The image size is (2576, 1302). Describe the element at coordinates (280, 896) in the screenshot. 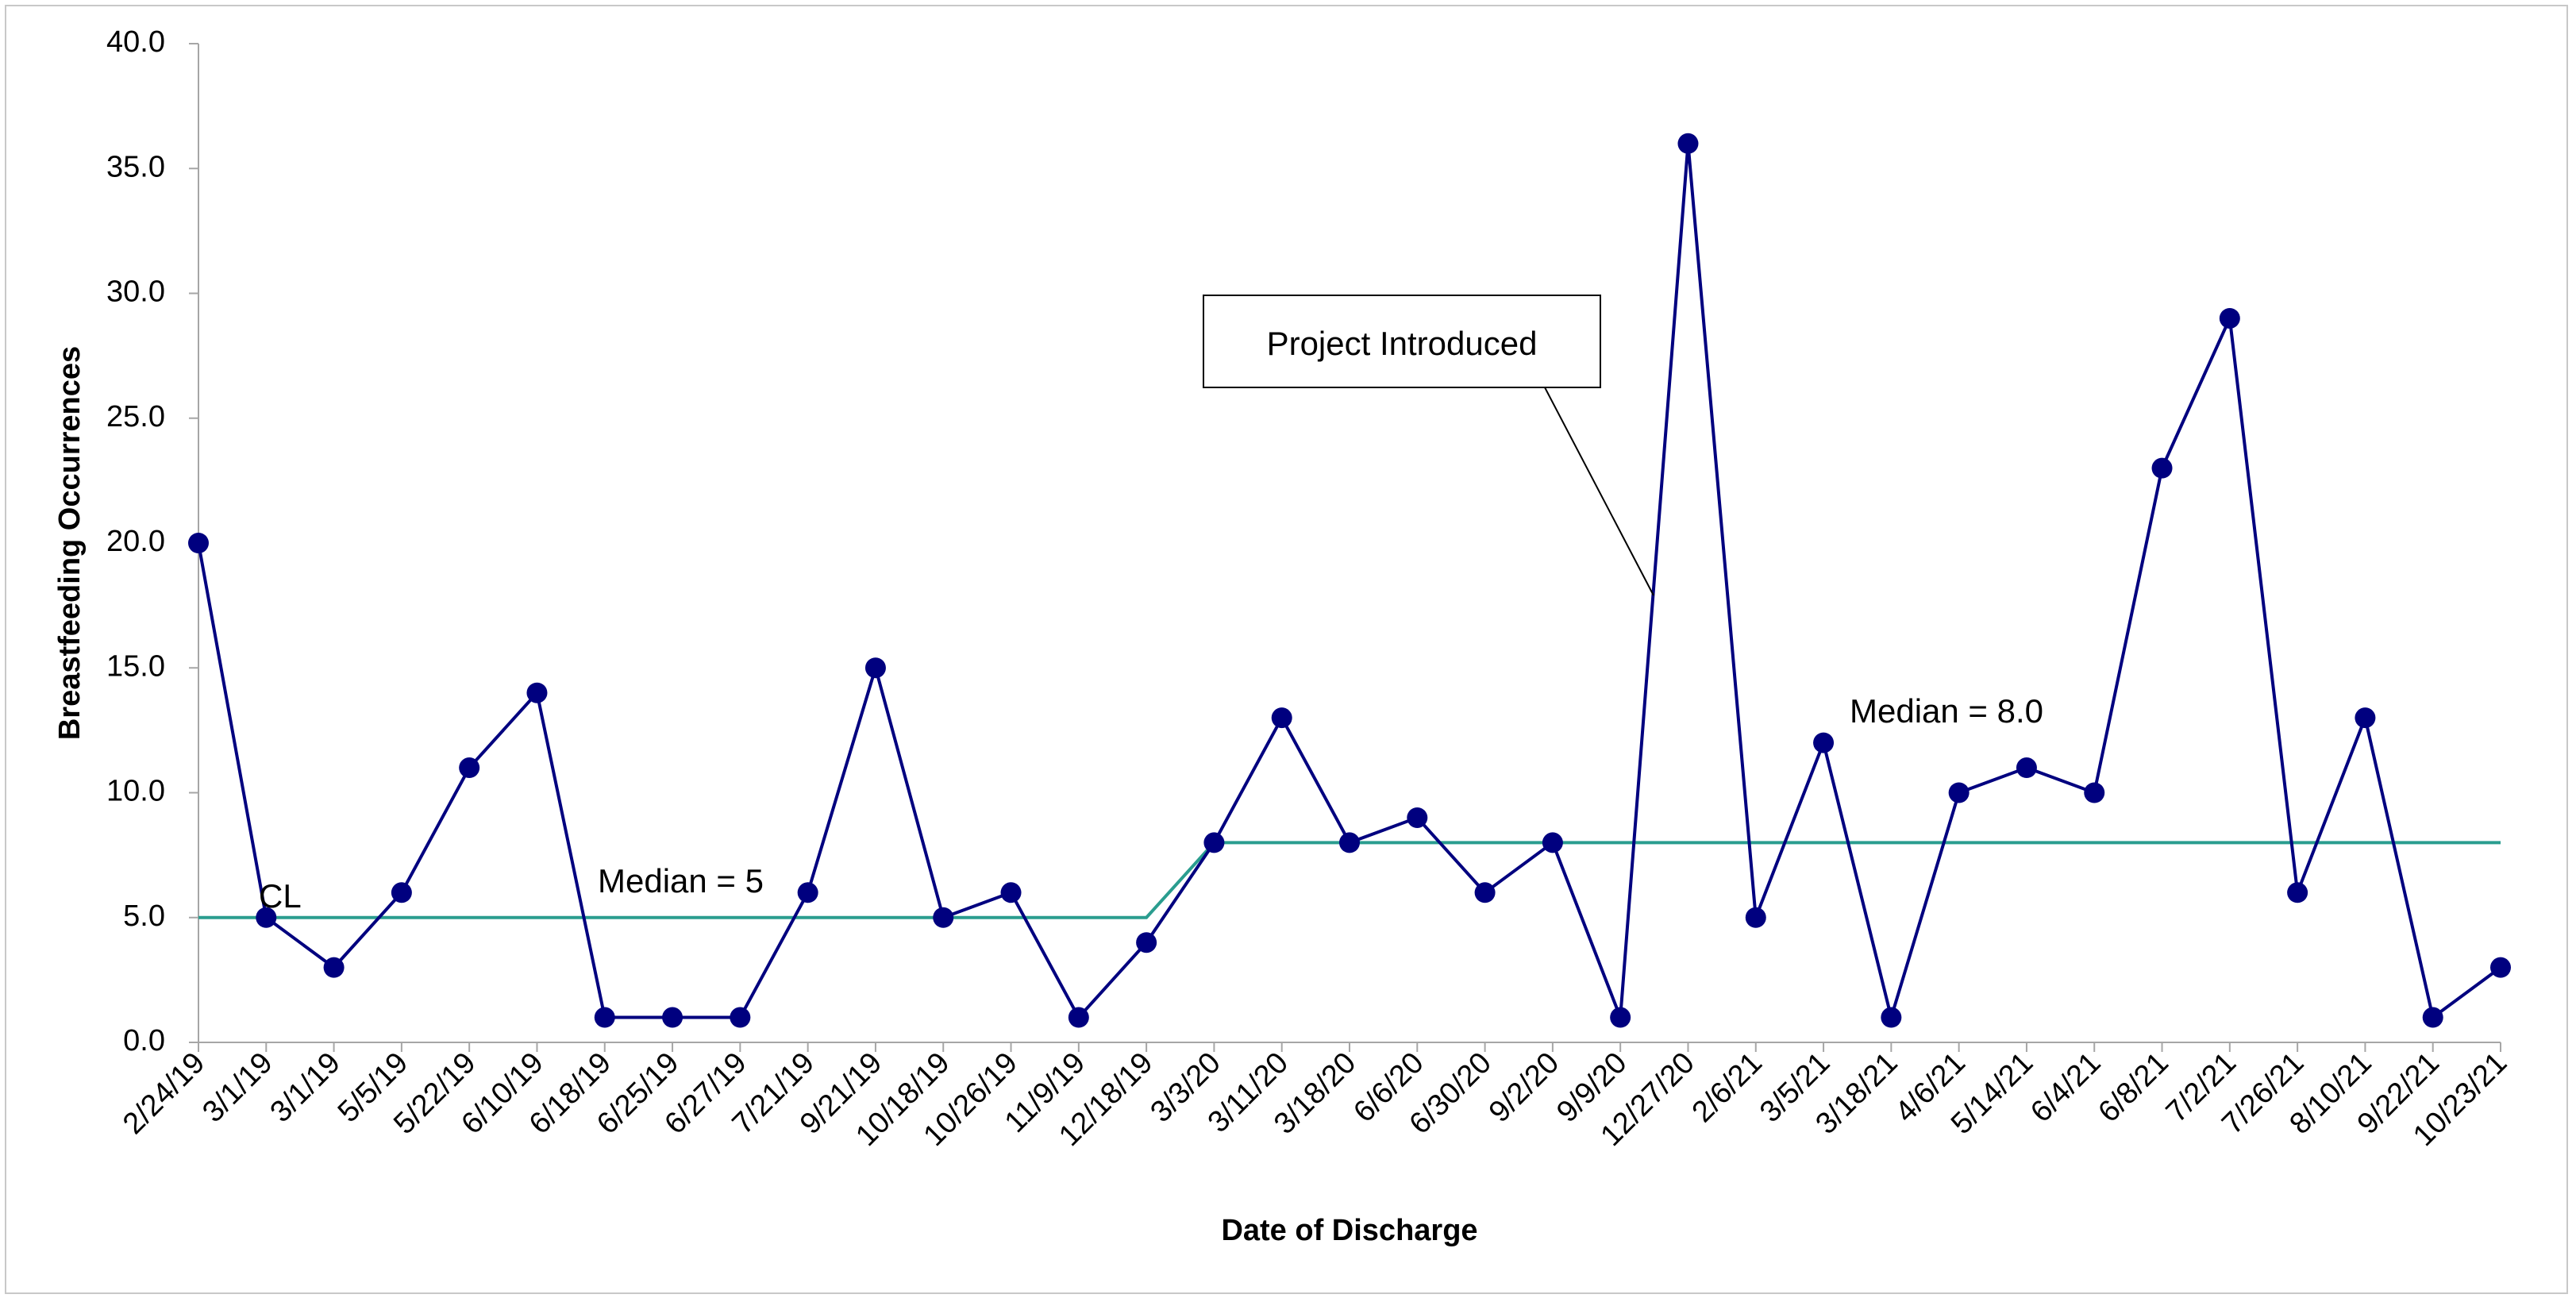

I see `cl-label: CL` at that location.